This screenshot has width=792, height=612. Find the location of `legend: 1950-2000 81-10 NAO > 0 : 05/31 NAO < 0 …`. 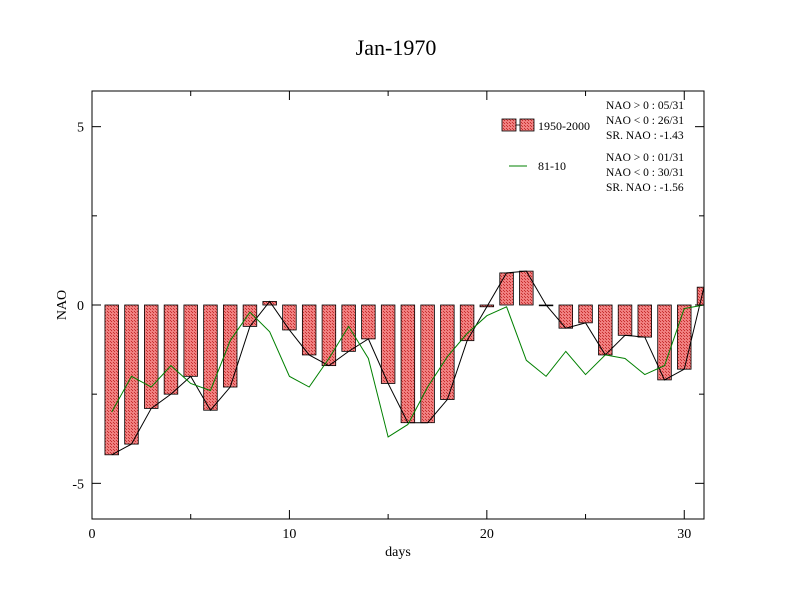

legend: 1950-2000 81-10 NAO > 0 : 05/31 NAO < 0 … is located at coordinates (592, 147).